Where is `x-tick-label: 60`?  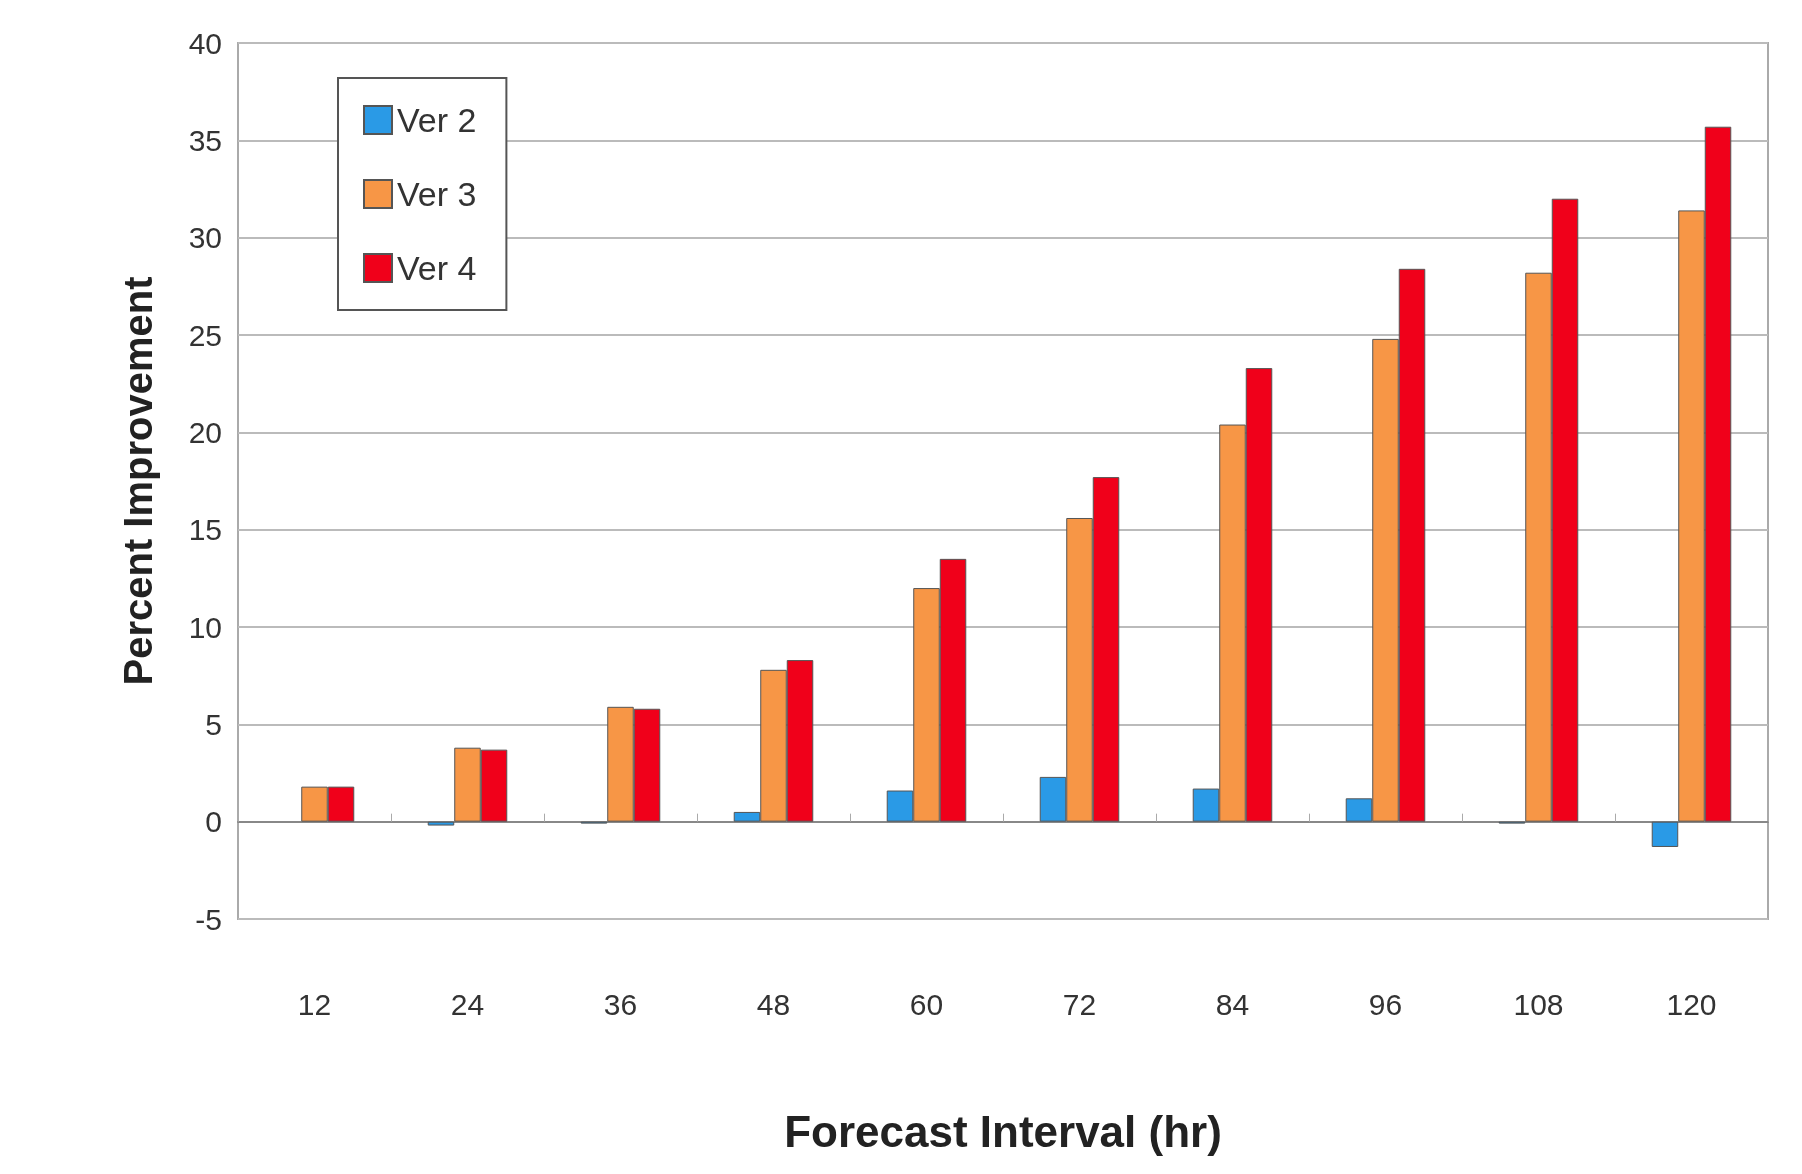 x-tick-label: 60 is located at coordinates (926, 1004).